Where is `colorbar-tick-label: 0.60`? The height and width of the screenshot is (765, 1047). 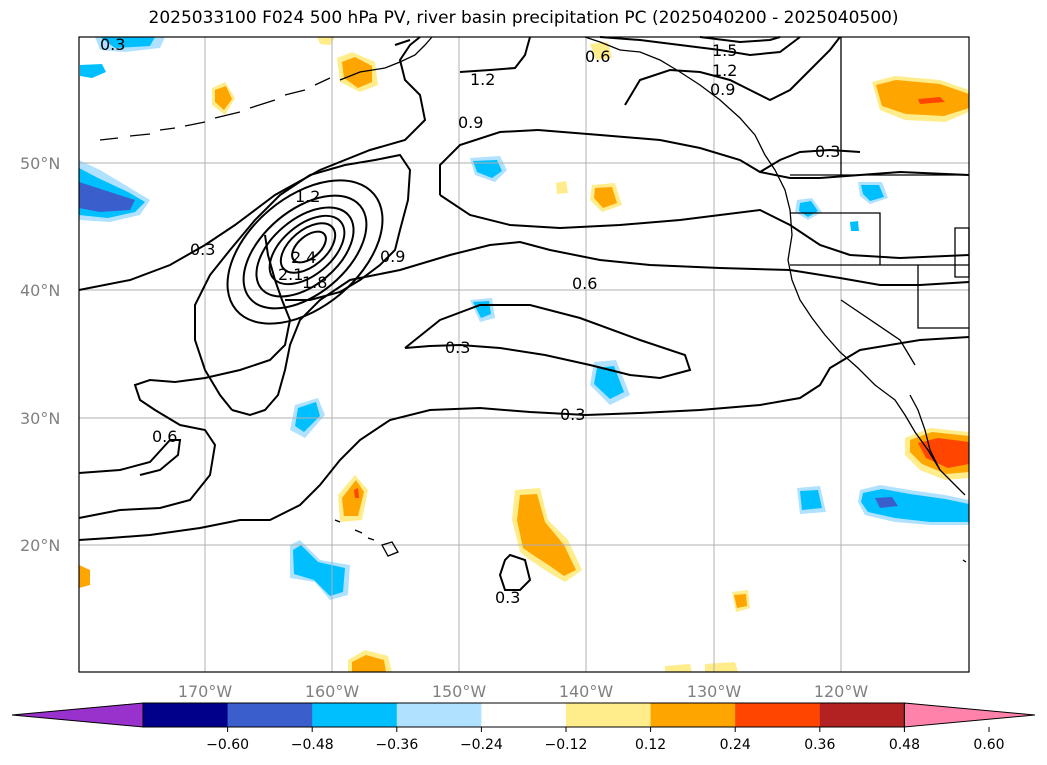
colorbar-tick-label: 0.60 is located at coordinates (988, 745).